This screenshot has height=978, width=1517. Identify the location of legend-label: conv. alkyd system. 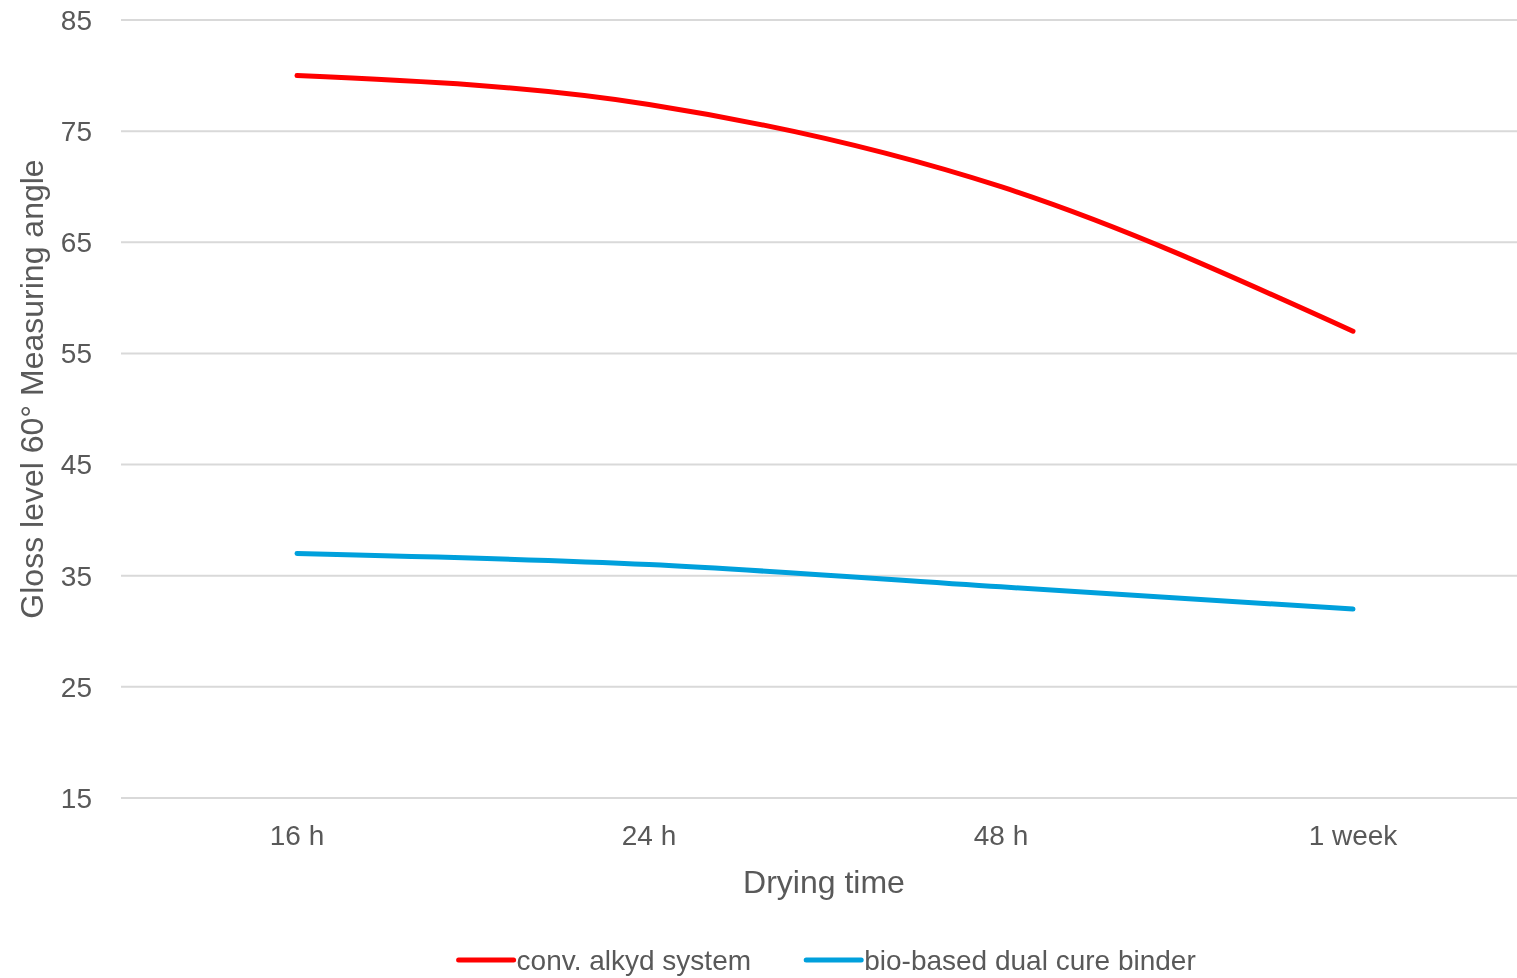
(634, 960).